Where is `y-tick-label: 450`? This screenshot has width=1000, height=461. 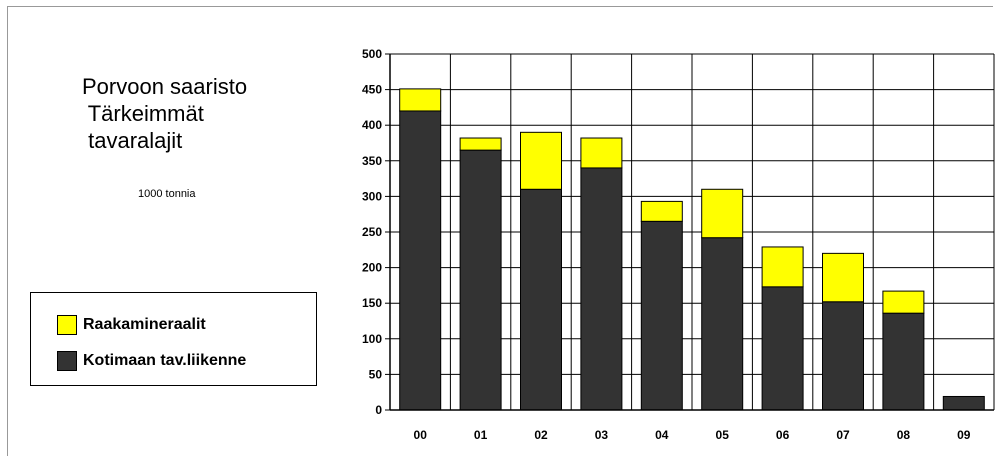 y-tick-label: 450 is located at coordinates (372, 90).